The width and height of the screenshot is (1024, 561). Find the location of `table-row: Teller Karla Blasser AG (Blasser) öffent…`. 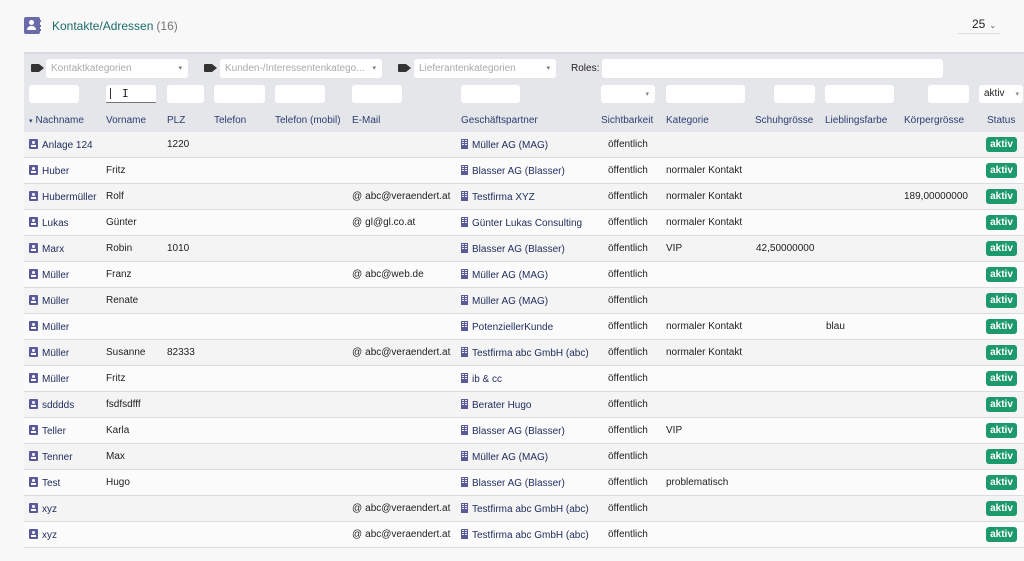

table-row: Teller Karla Blasser AG (Blasser) öffent… is located at coordinates (524, 431).